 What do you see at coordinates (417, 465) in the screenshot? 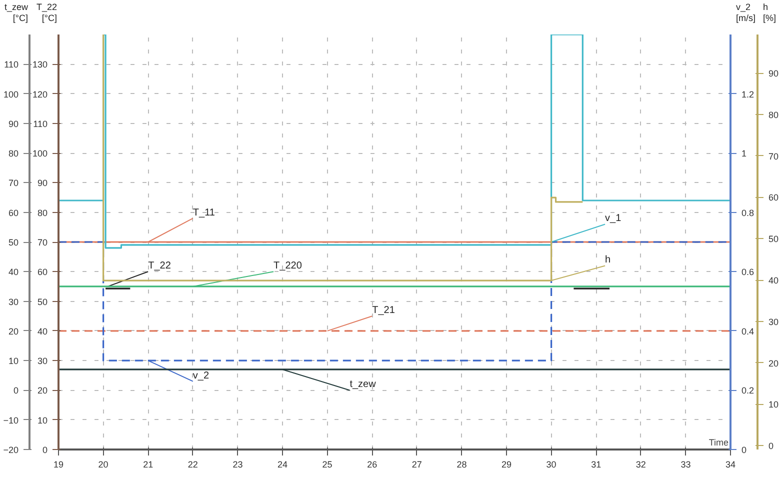
I see `x-tick-label: 27` at bounding box center [417, 465].